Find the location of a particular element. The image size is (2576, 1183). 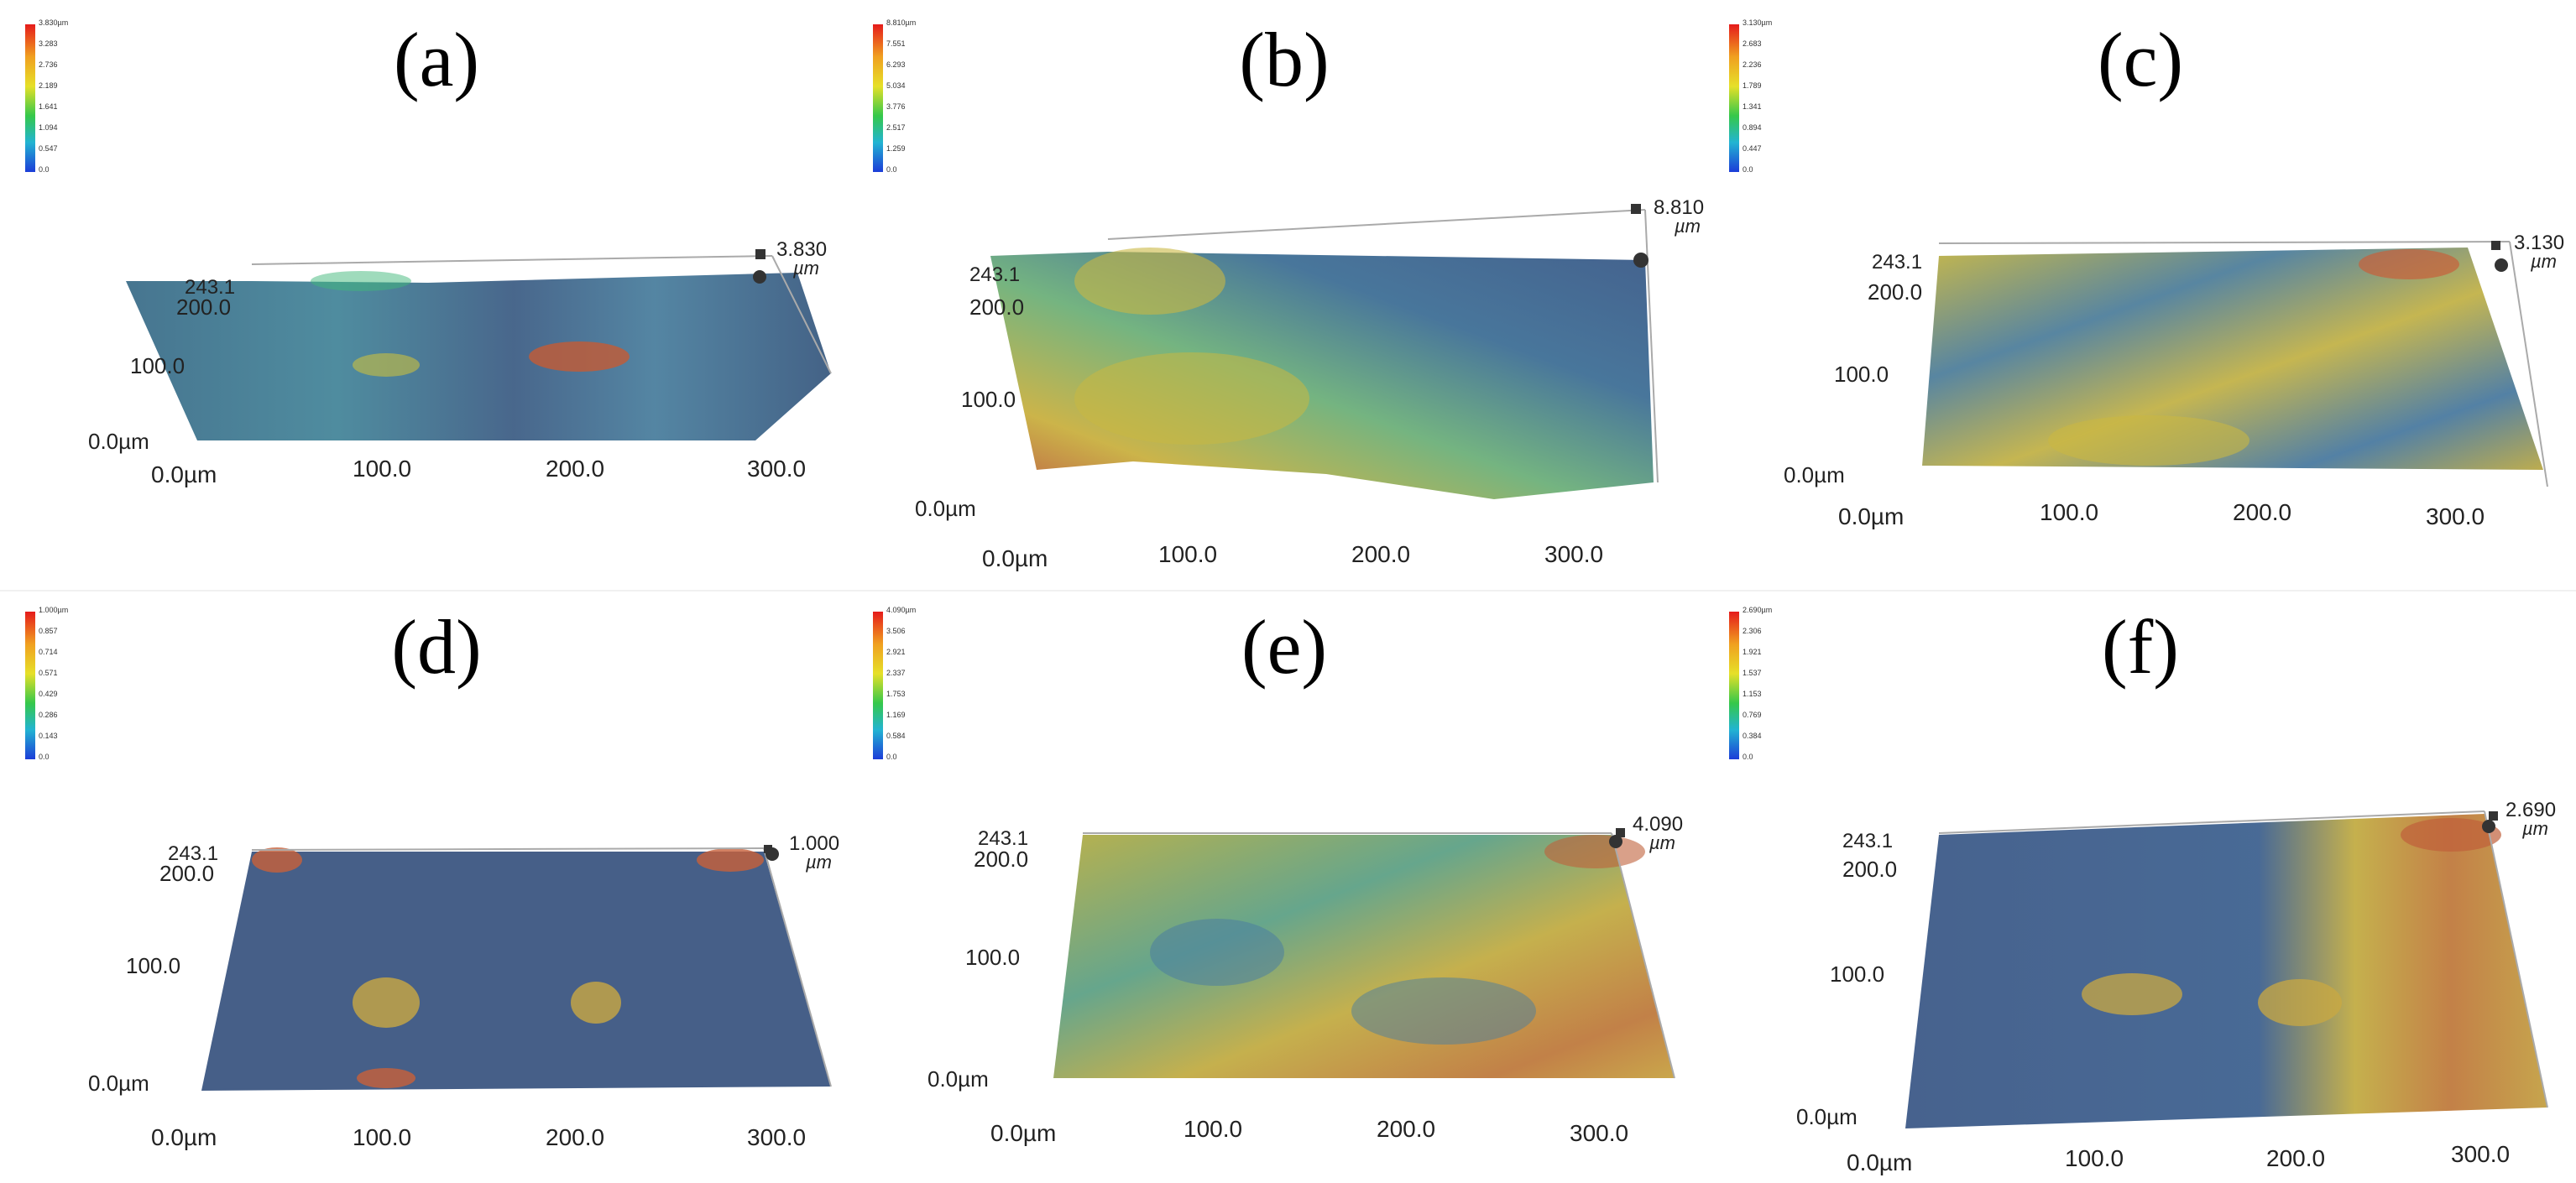

legend-tick: 2.337 is located at coordinates (896, 673).